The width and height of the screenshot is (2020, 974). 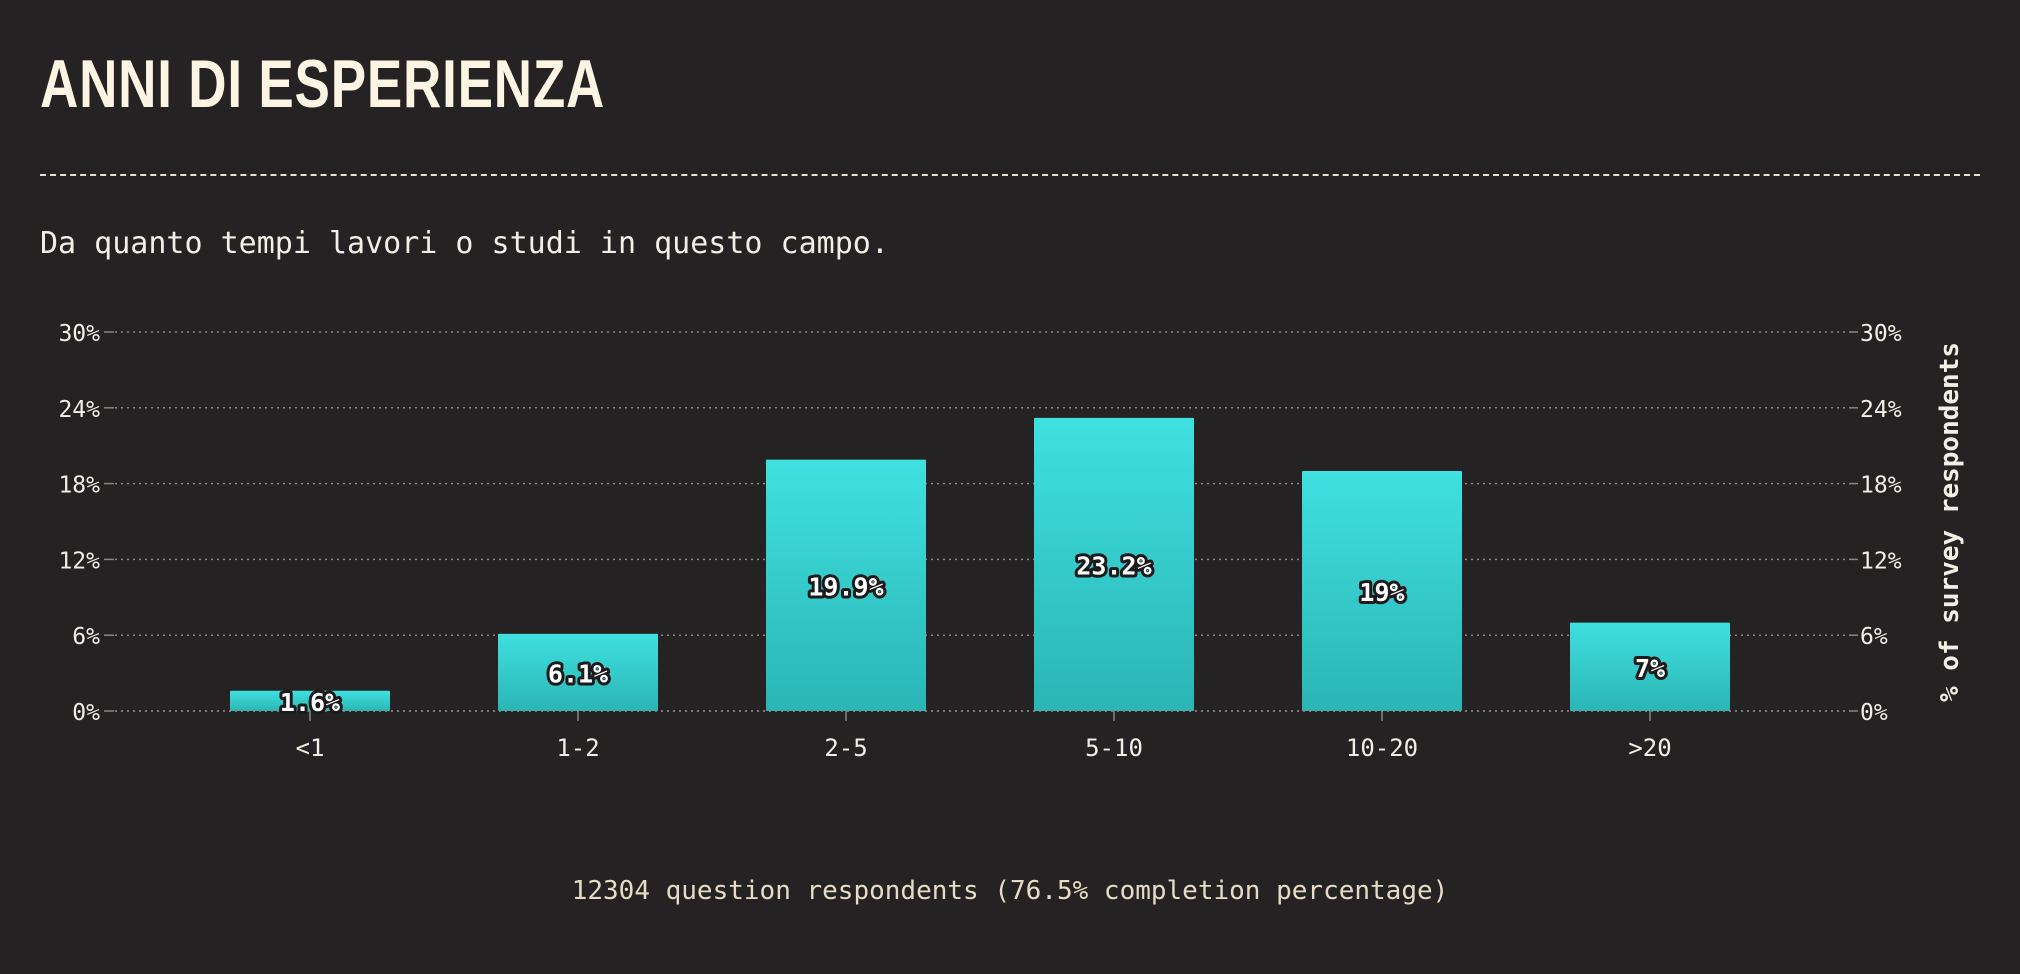 I want to click on x-tick-label: 10-20, so click(x=1382, y=748).